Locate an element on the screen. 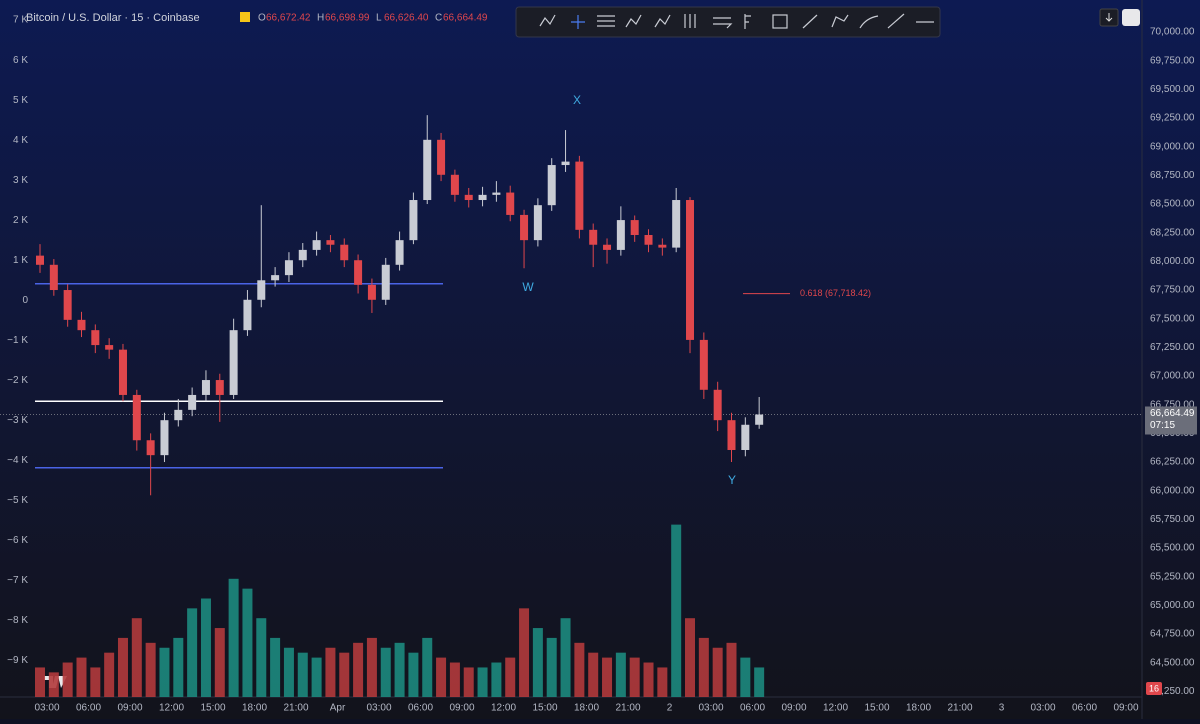 The height and width of the screenshot is (724, 1200). ohlc-key: L is located at coordinates (379, 18).